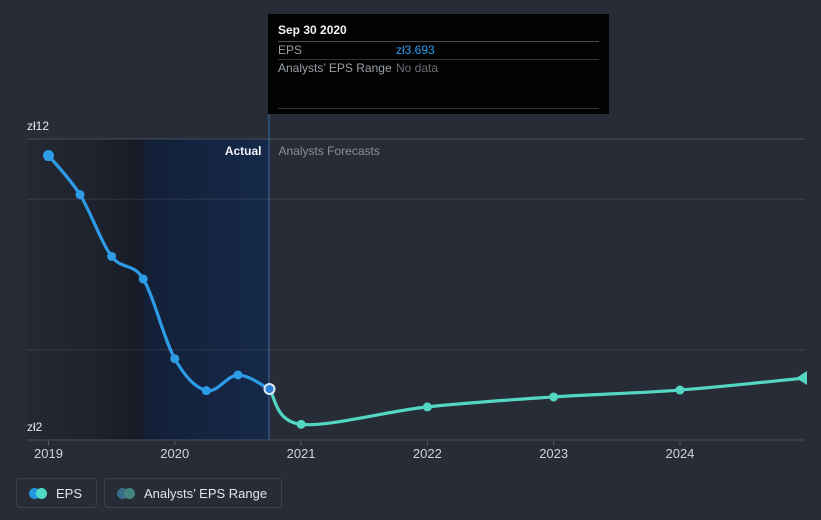 The width and height of the screenshot is (821, 520). I want to click on hover-crosshair-line, so click(269, 227).